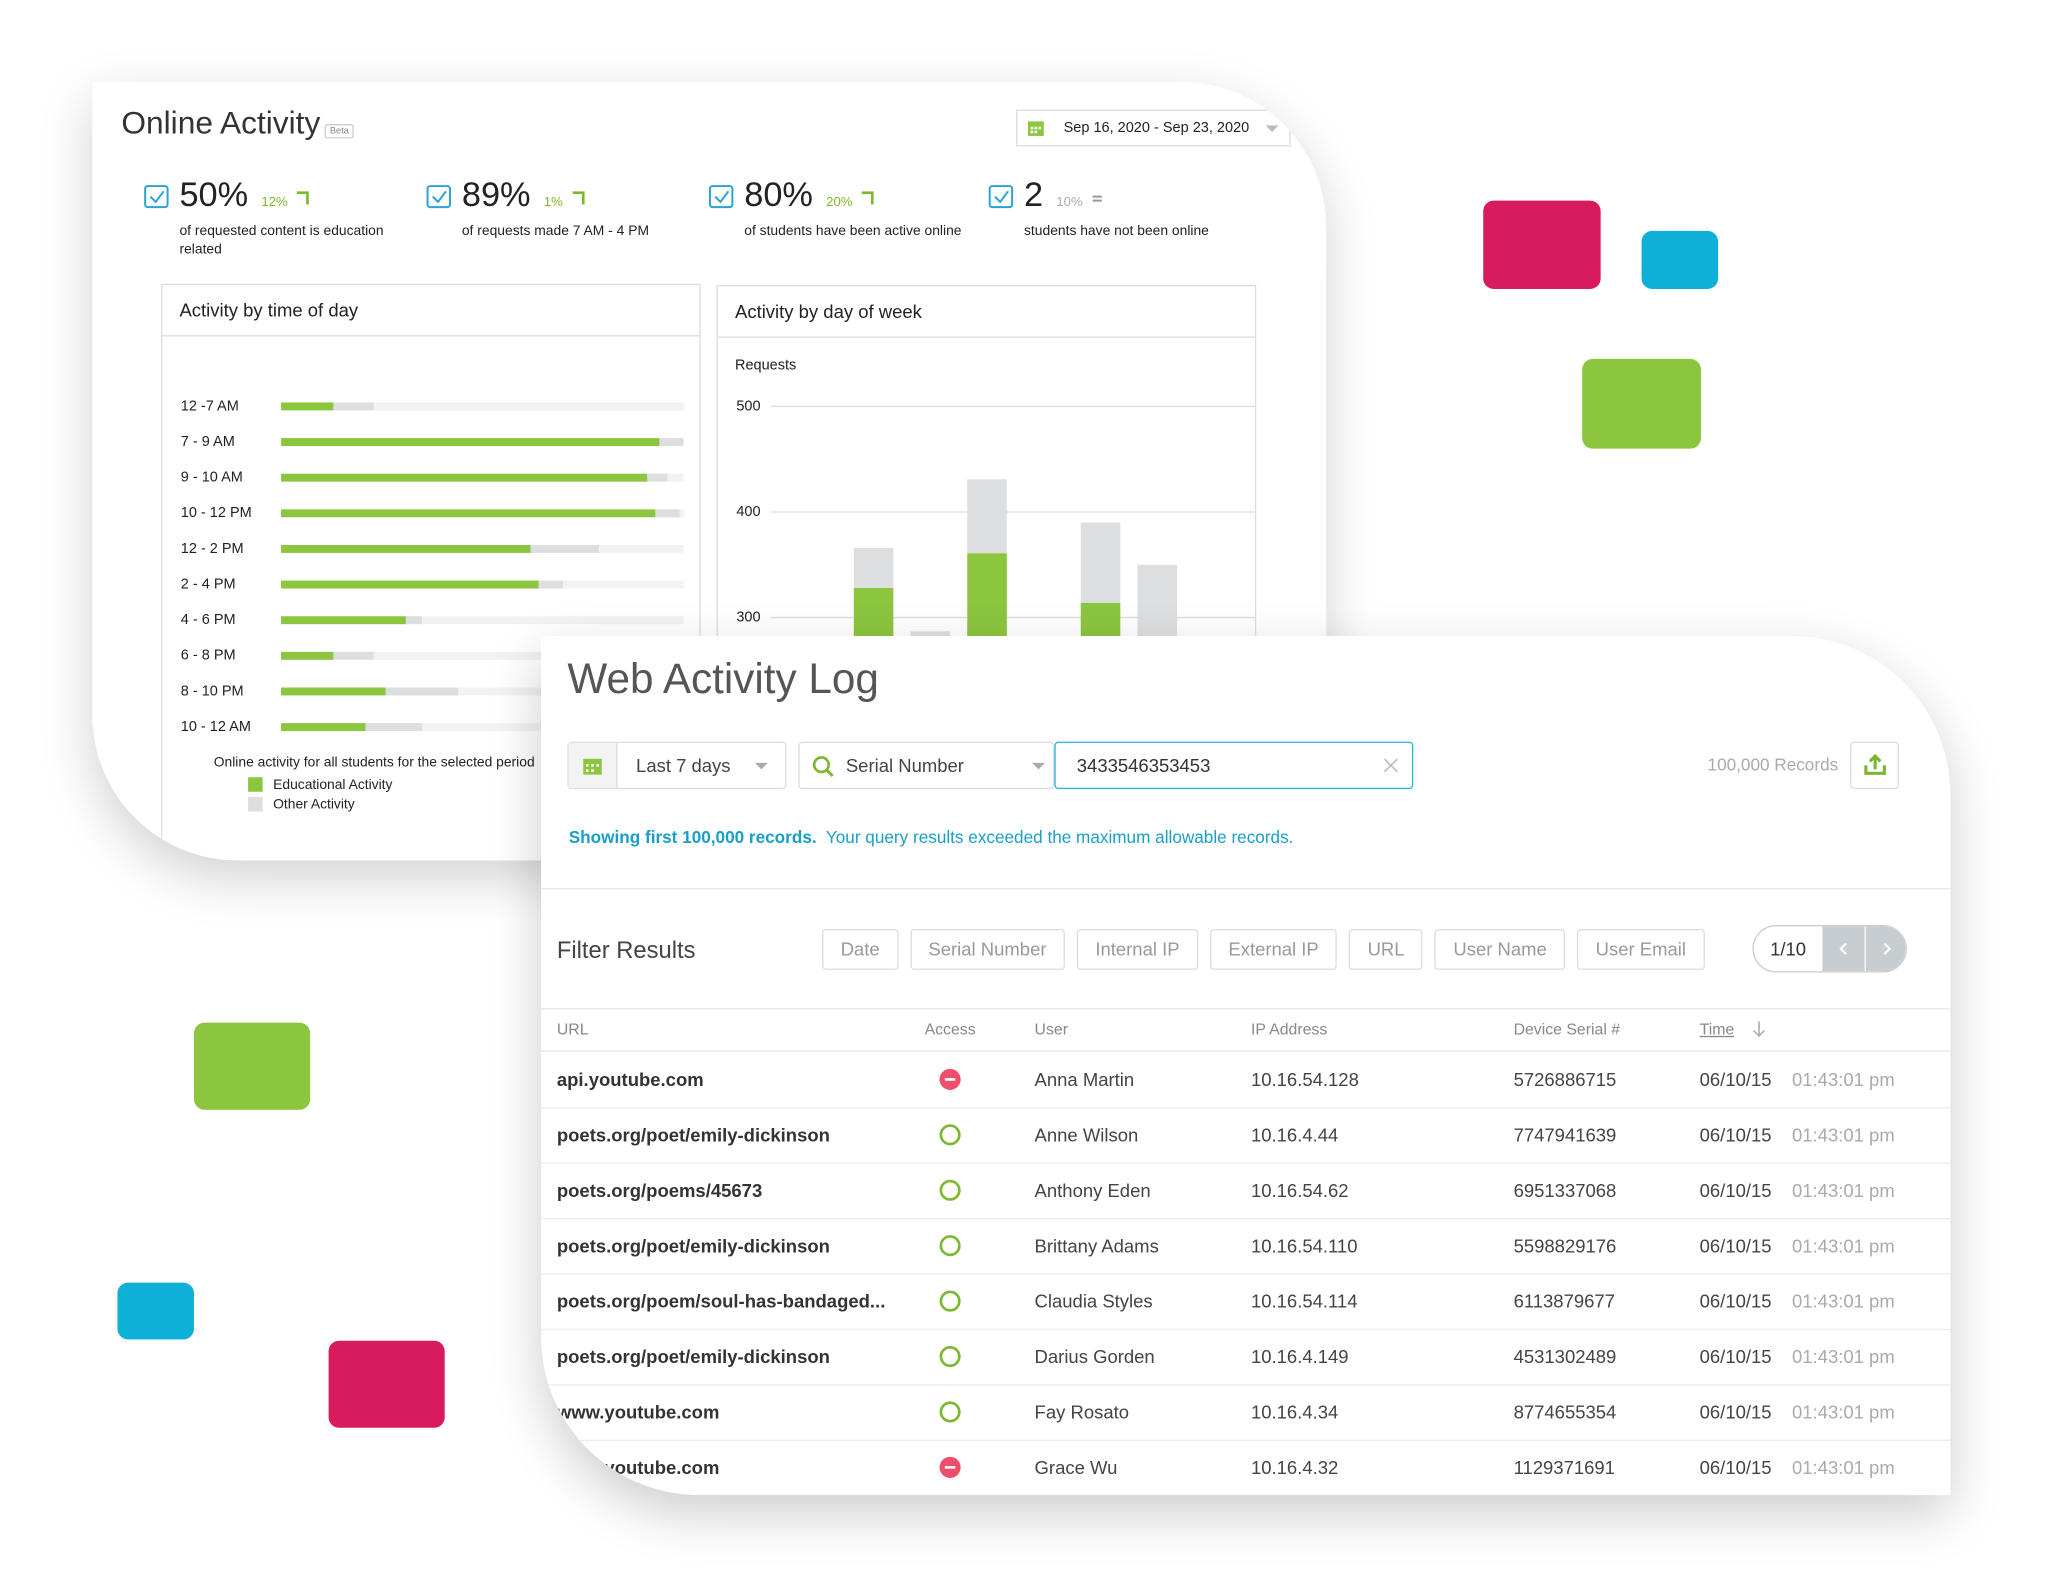  What do you see at coordinates (496, 194) in the screenshot?
I see `stat-value: 89%` at bounding box center [496, 194].